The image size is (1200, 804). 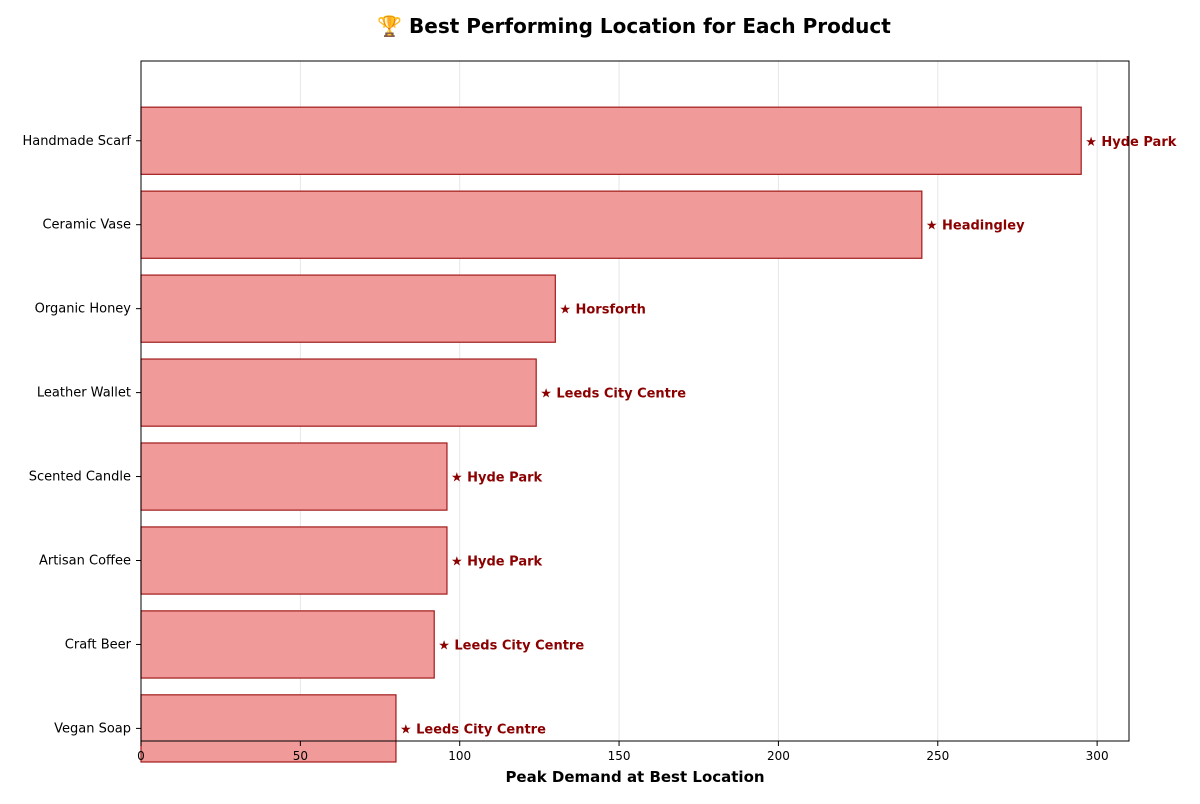 What do you see at coordinates (80, 477) in the screenshot?
I see `y-tick-label: Scented Candle` at bounding box center [80, 477].